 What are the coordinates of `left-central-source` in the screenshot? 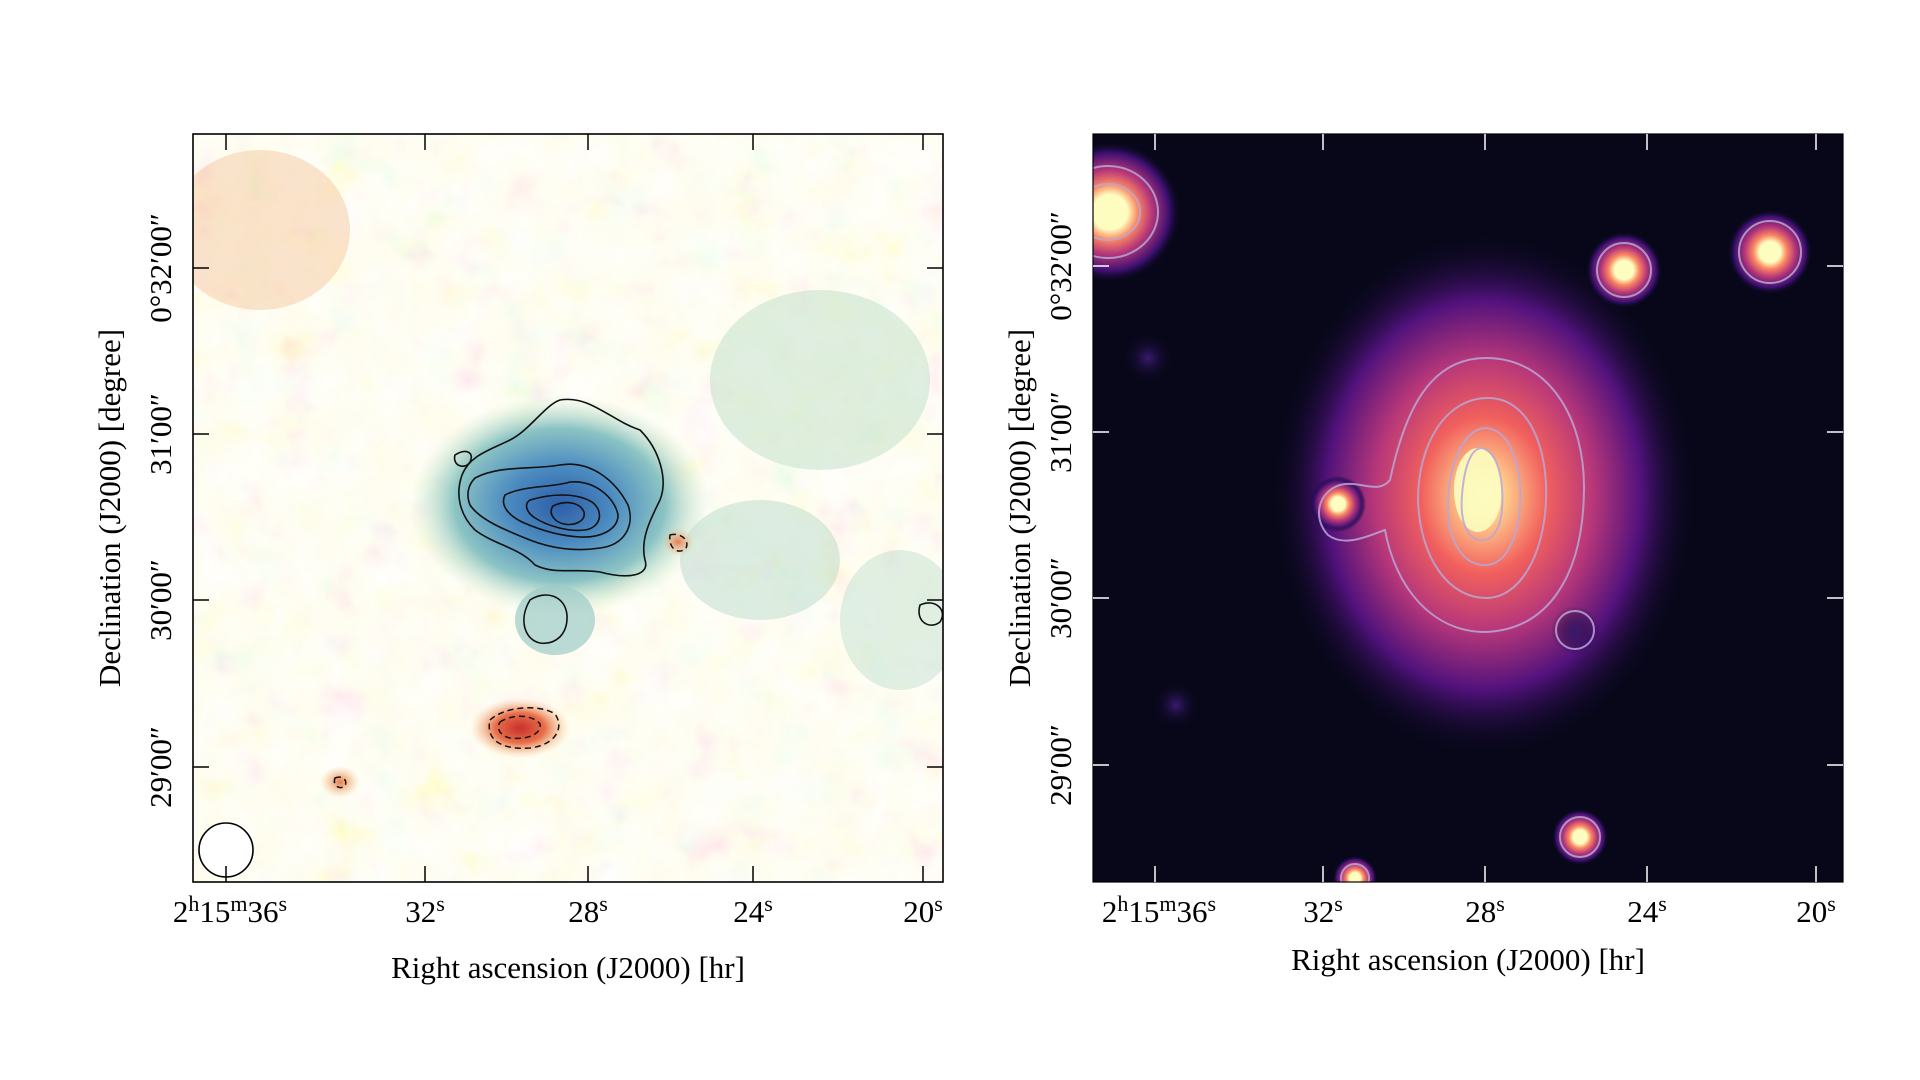 It's located at (560, 505).